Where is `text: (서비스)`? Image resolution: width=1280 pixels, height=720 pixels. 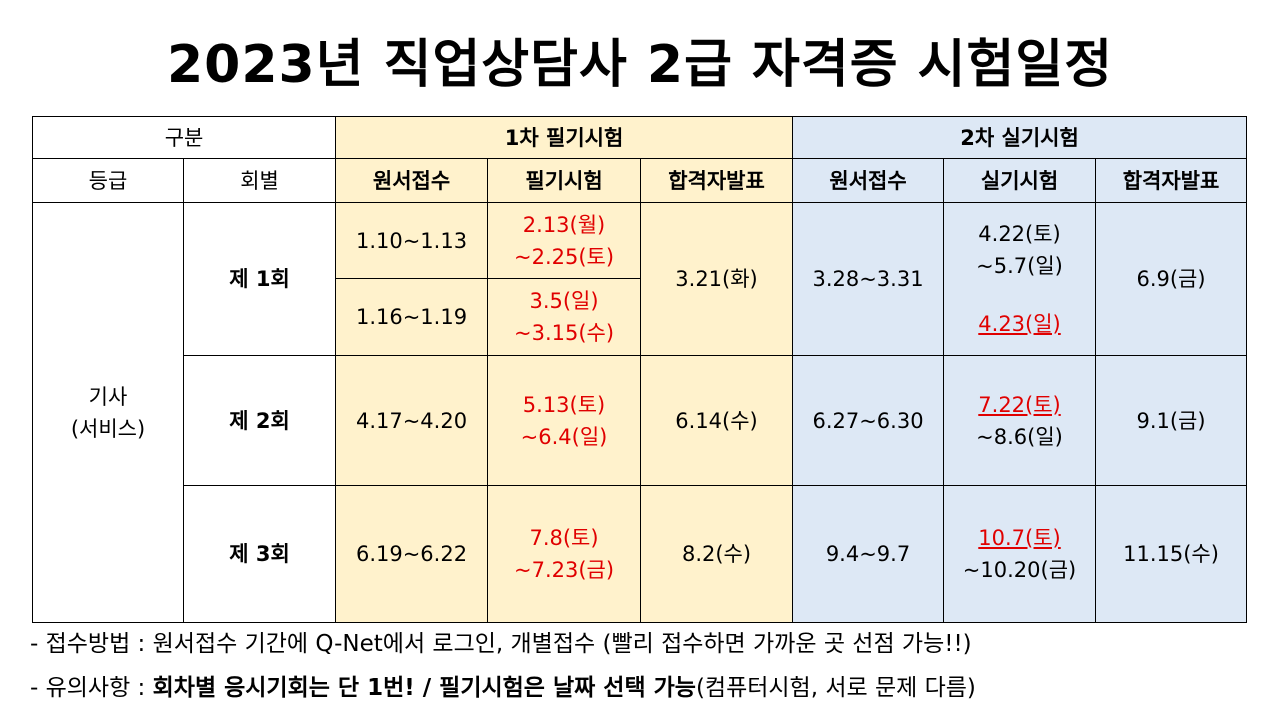
text: (서비스) is located at coordinates (108, 428).